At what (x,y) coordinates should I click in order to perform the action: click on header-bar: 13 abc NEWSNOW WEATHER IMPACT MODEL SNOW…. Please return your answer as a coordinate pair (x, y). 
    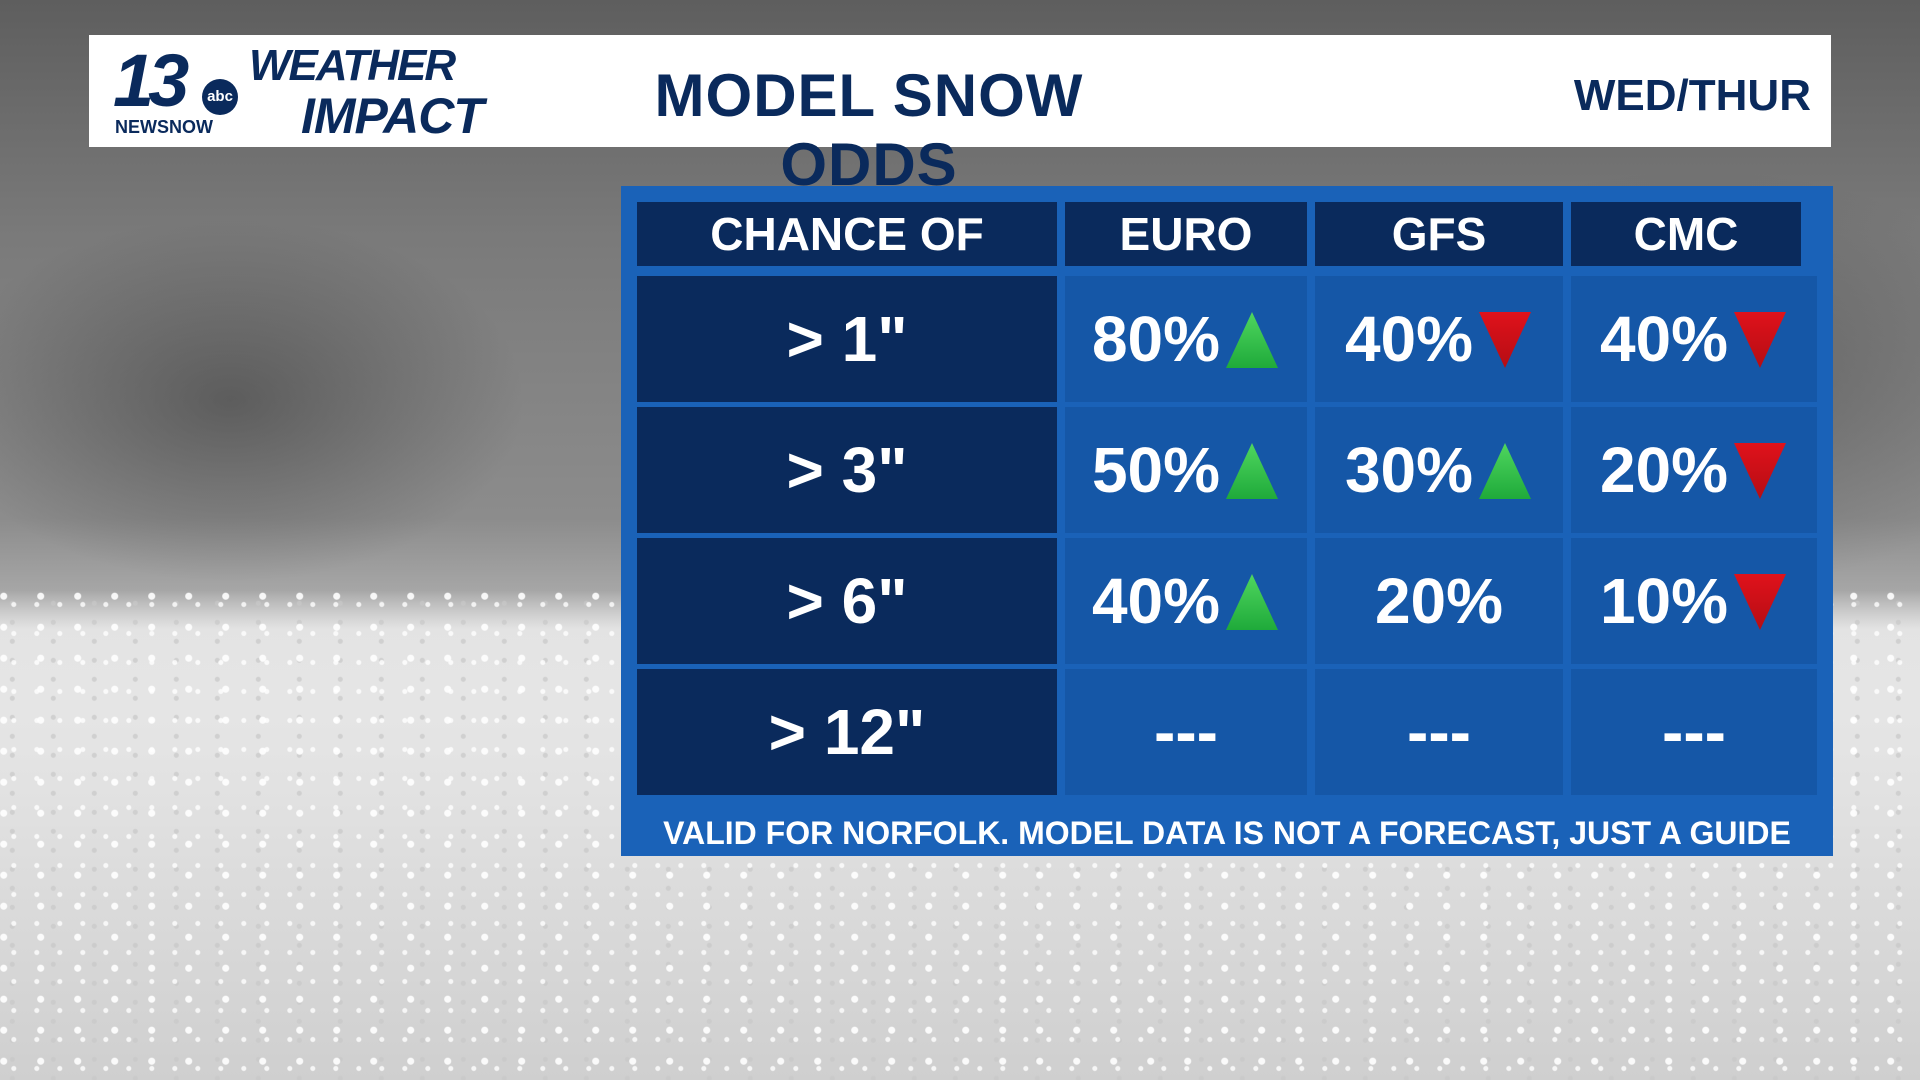
    Looking at the image, I should click on (960, 116).